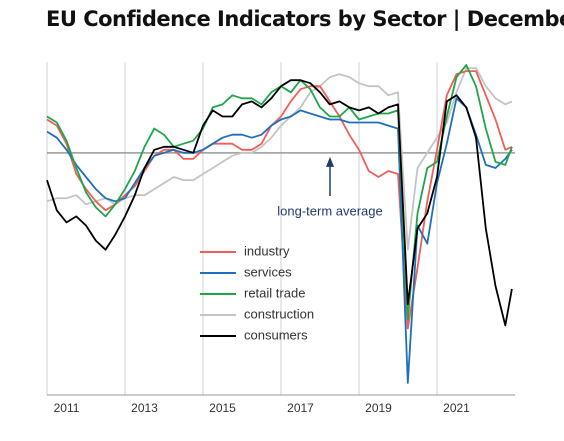 The width and height of the screenshot is (564, 441). Describe the element at coordinates (378, 408) in the screenshot. I see `x-tick-label: 2019` at that location.